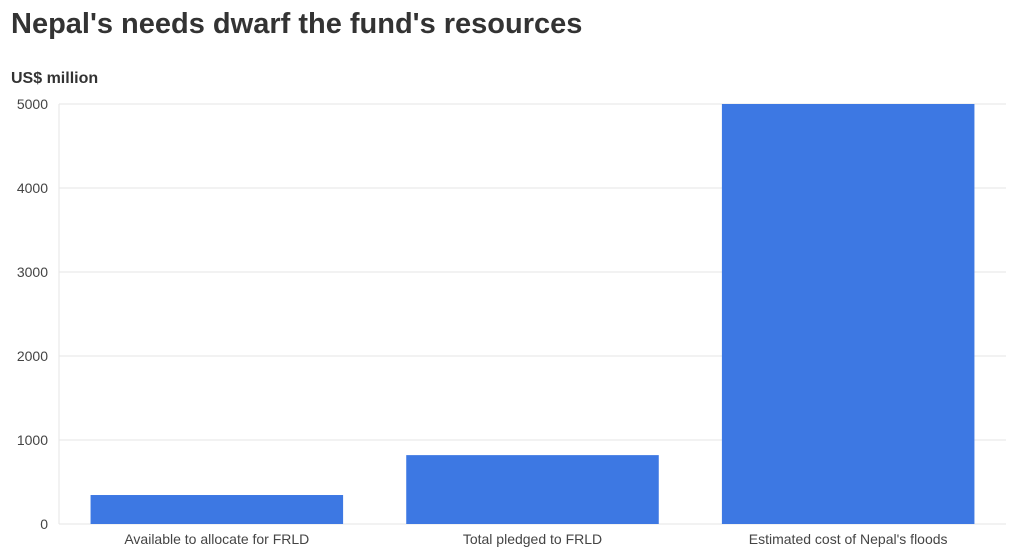  I want to click on y-tick-label: 0, so click(44, 524).